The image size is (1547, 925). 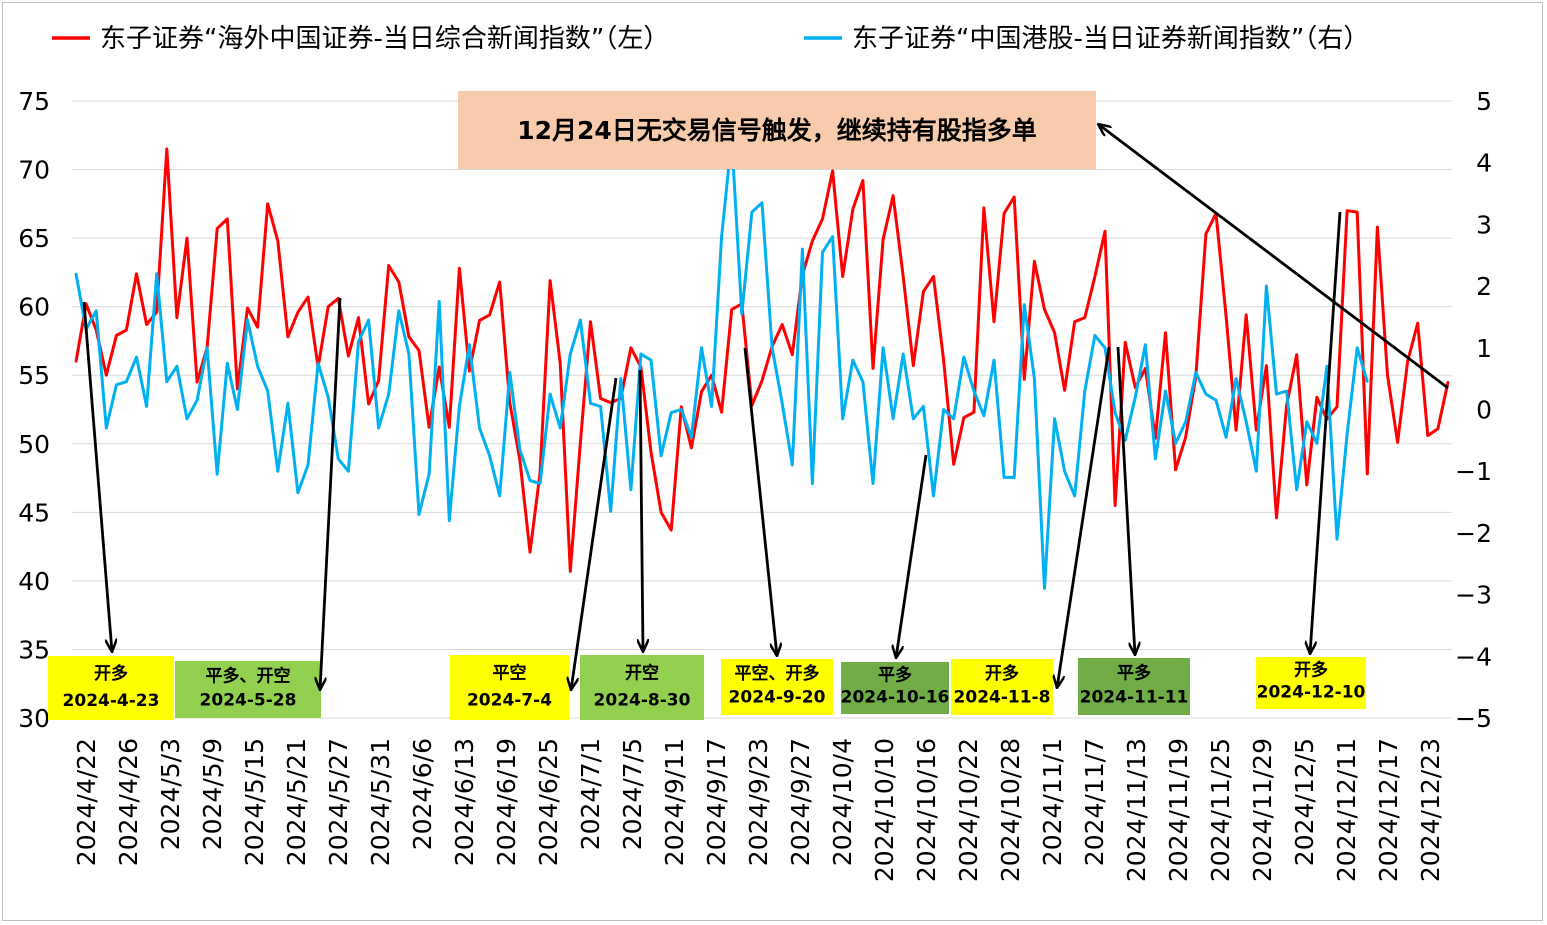 What do you see at coordinates (1484, 101) in the screenshot?
I see `y-right-tick-label: 5` at bounding box center [1484, 101].